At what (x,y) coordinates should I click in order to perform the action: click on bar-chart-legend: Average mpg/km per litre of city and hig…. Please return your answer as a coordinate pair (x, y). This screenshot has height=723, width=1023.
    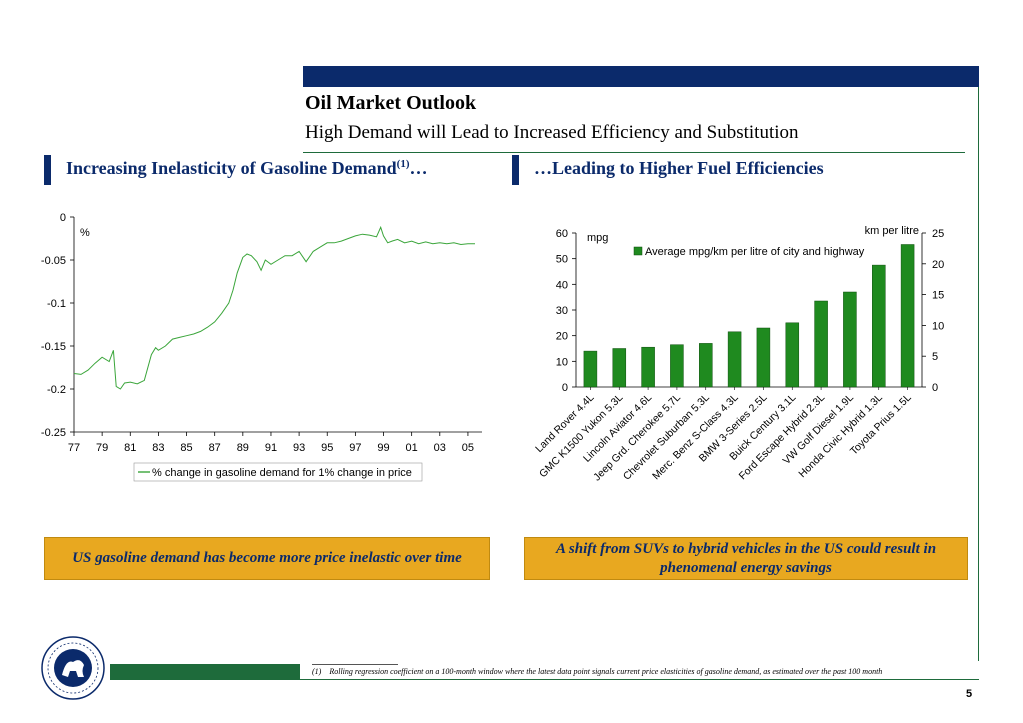
    Looking at the image, I should click on (749, 252).